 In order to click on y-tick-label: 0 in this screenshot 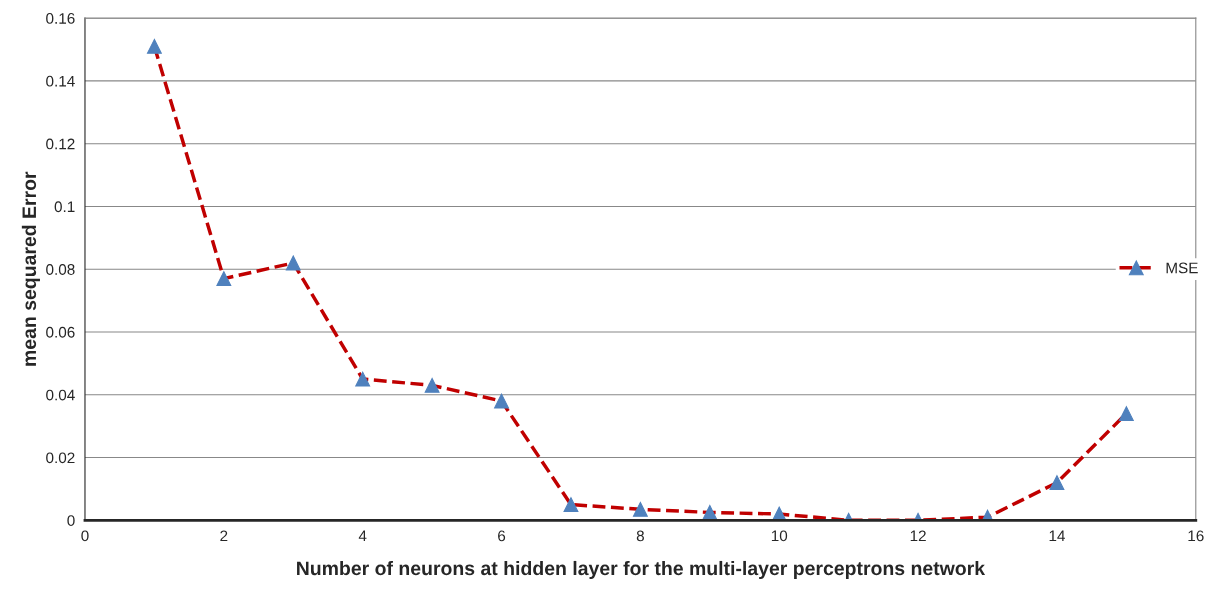, I will do `click(71, 520)`.